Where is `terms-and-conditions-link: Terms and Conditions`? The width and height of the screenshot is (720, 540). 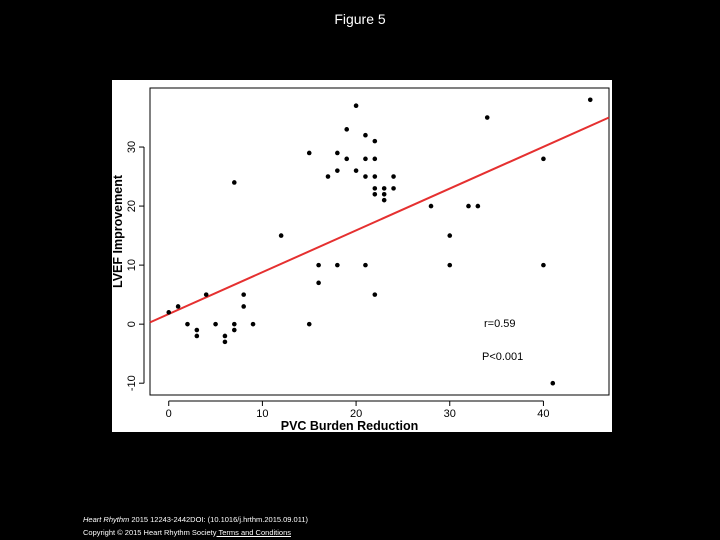 terms-and-conditions-link: Terms and Conditions is located at coordinates (253, 532).